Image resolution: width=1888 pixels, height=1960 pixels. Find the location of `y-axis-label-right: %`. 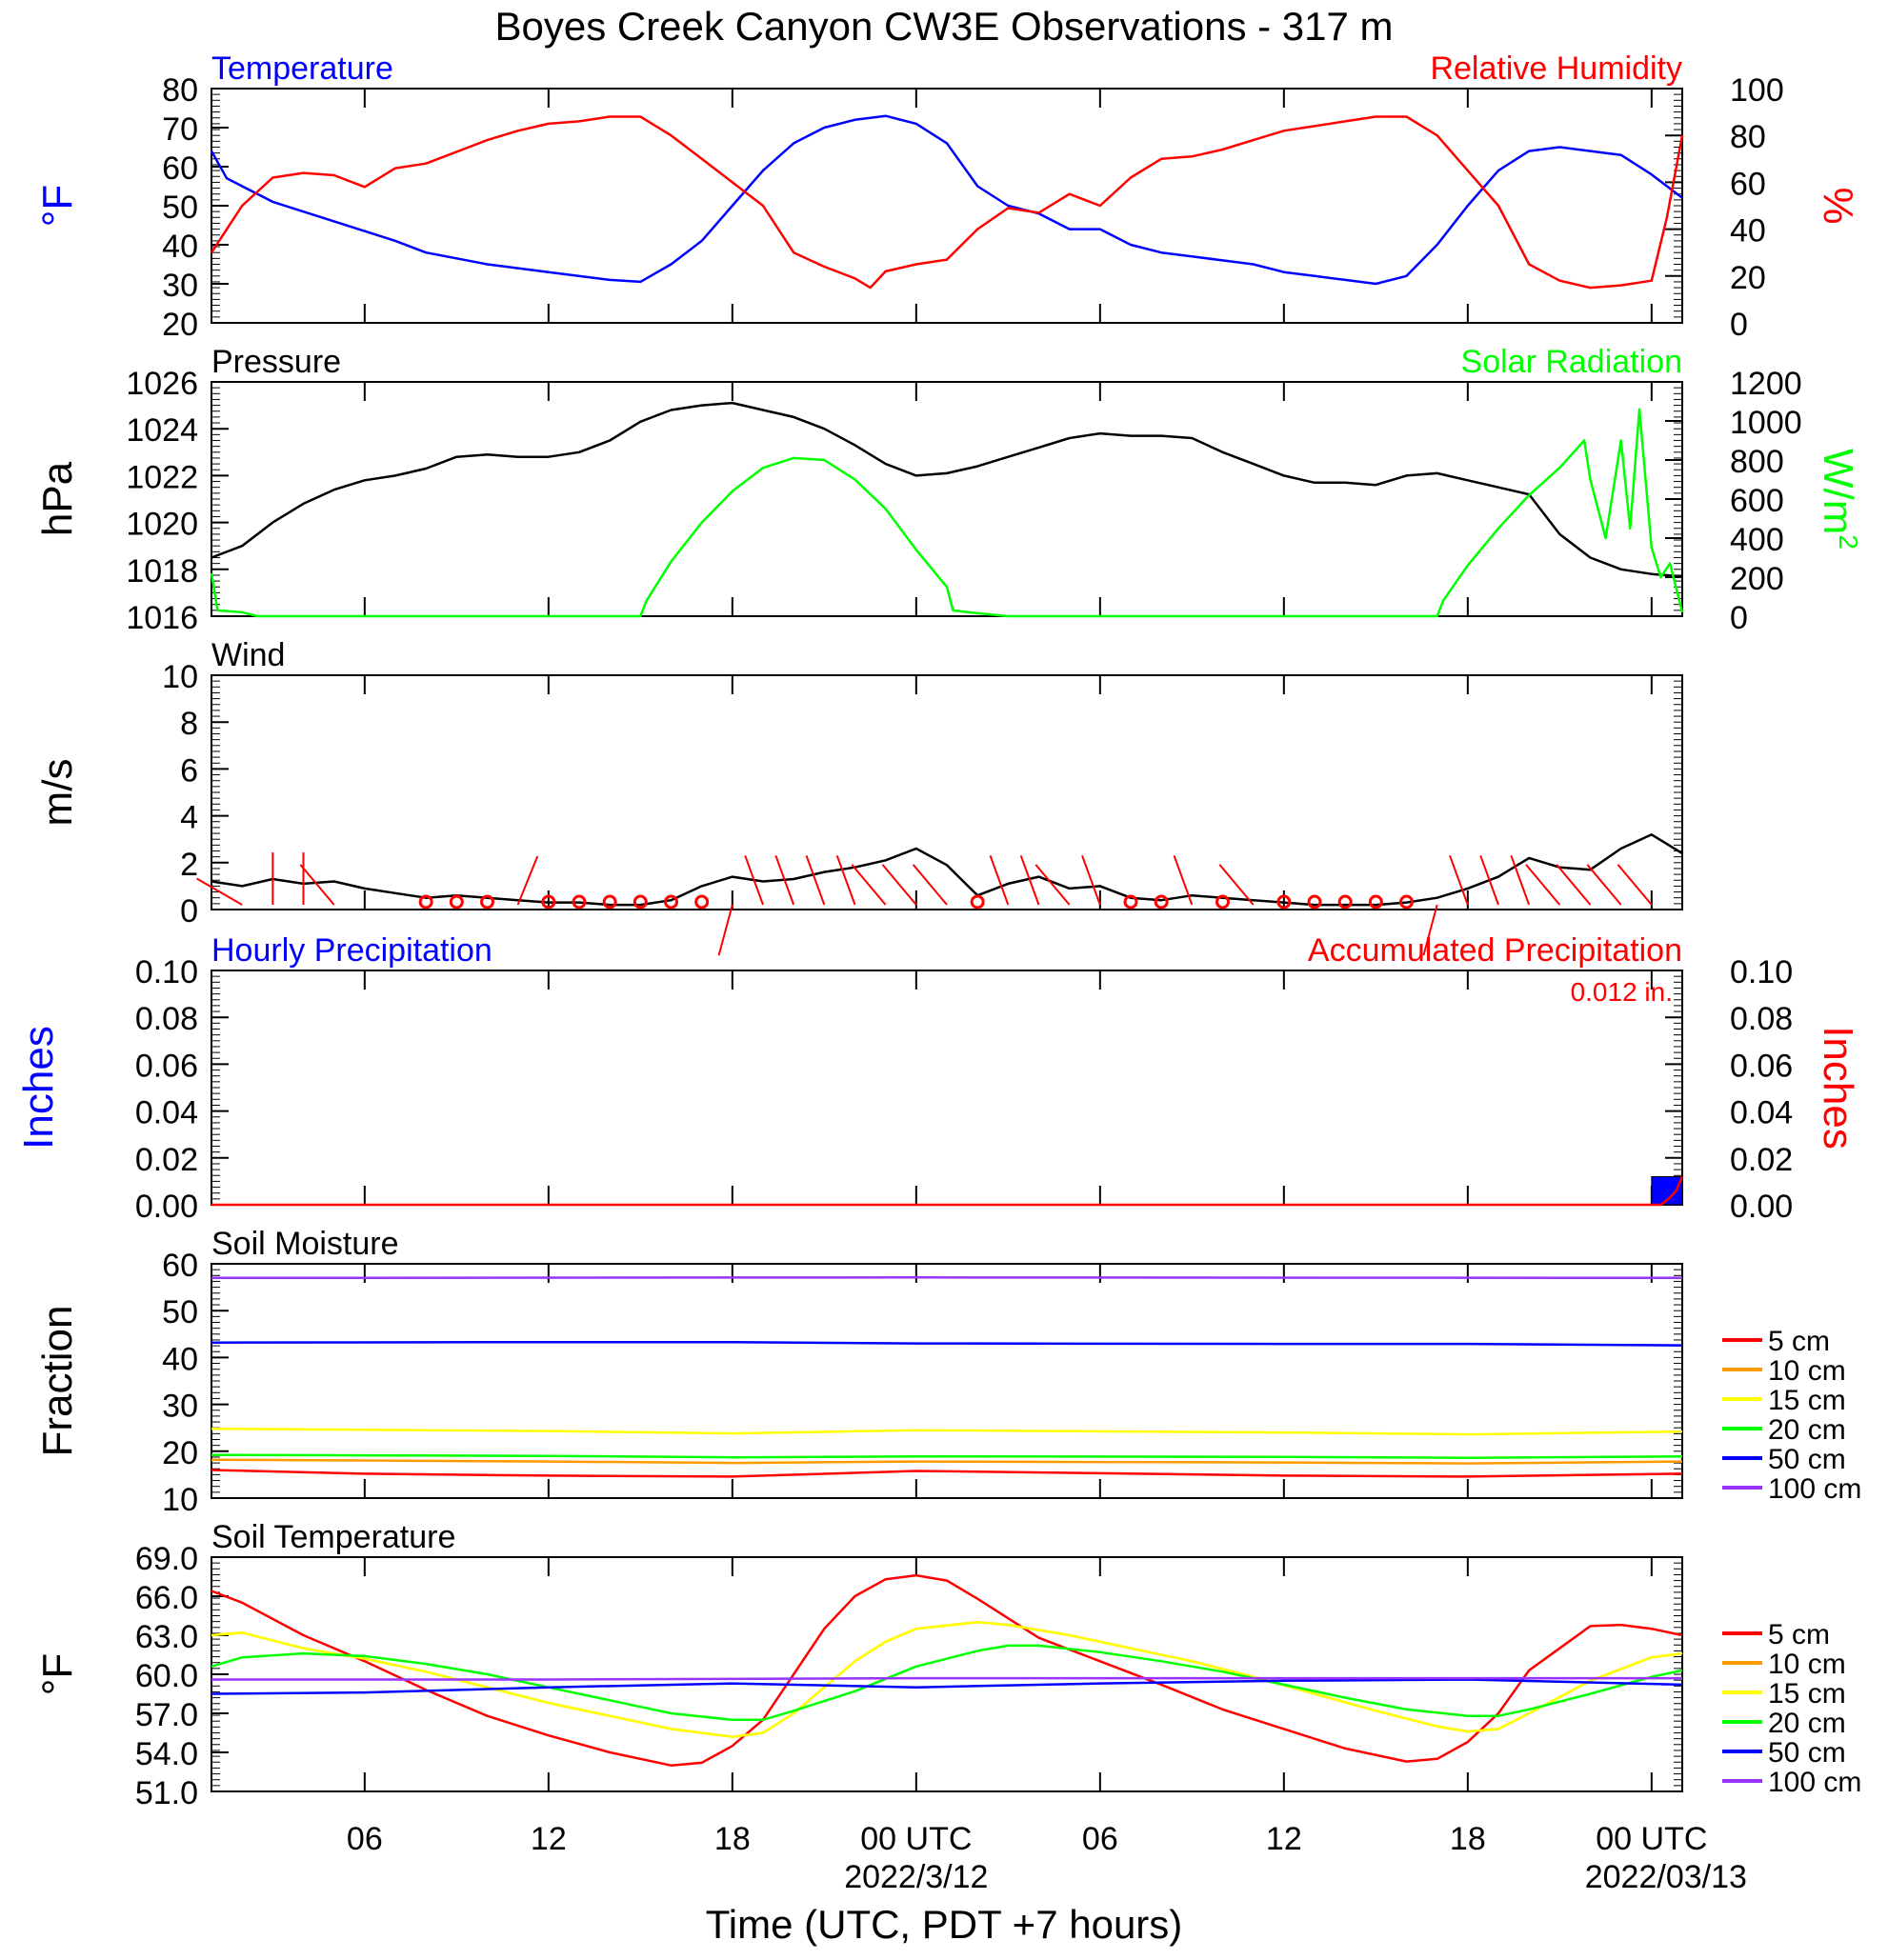

y-axis-label-right: % is located at coordinates (1838, 205).